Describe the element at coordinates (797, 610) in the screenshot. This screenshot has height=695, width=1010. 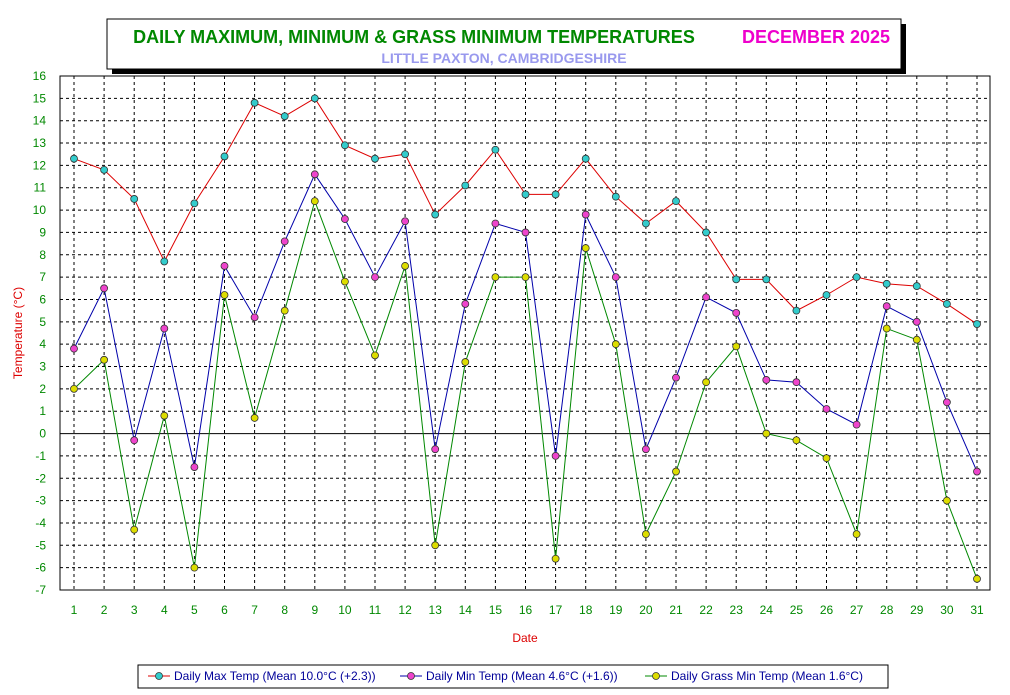
I see `x-tick-label: 25` at that location.